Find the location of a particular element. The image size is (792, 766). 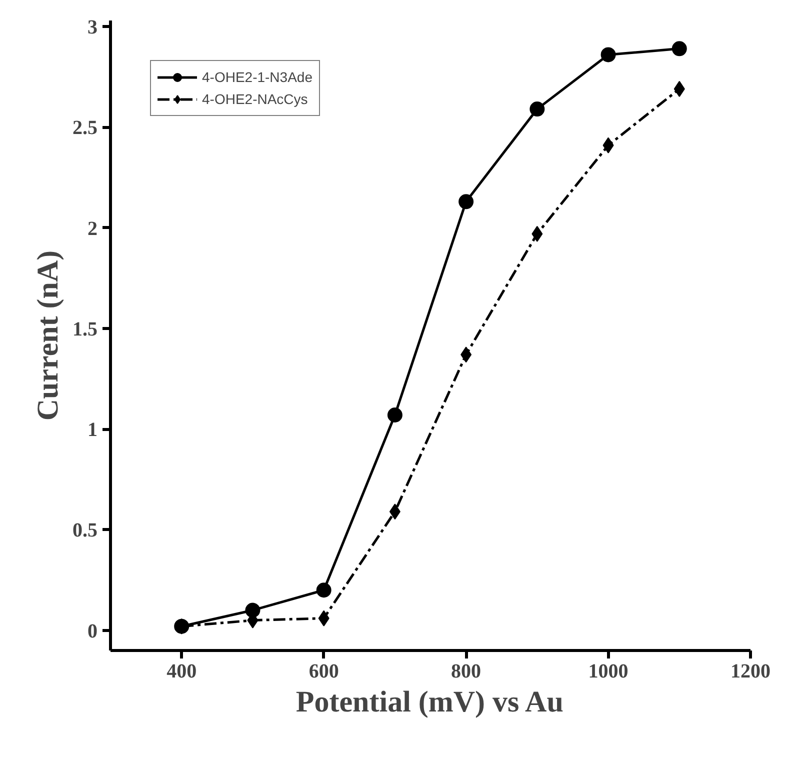

x-tick-label: 1200 is located at coordinates (750, 671).